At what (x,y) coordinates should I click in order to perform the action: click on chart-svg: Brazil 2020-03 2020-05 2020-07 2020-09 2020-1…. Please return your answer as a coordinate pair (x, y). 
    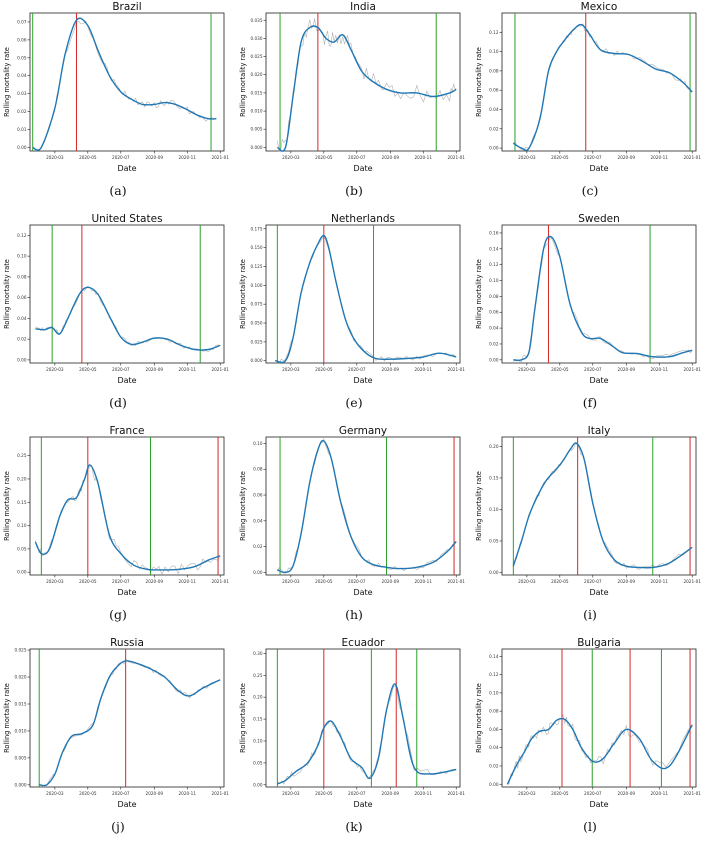
    Looking at the image, I should click on (116, 87).